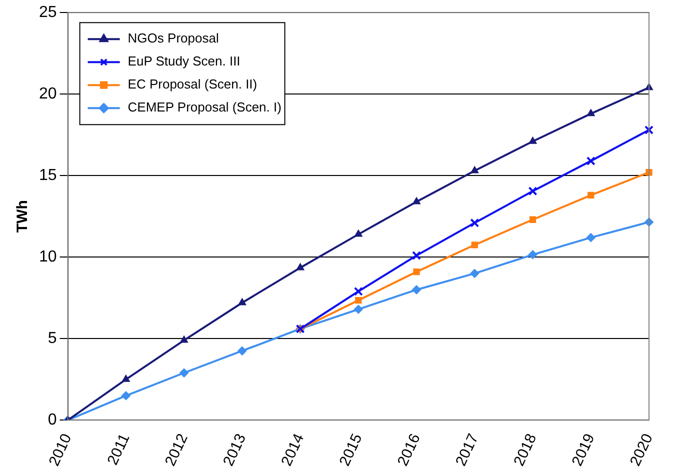  I want to click on x-tick-label: 2016, so click(409, 450).